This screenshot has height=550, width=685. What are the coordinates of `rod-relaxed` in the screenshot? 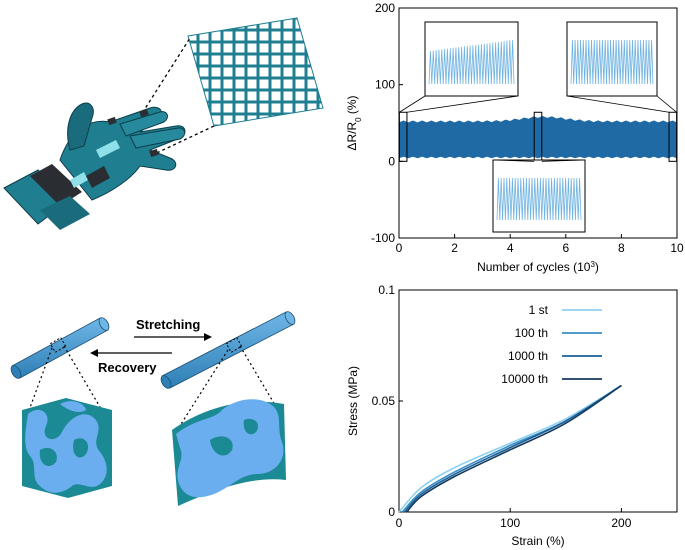 It's located at (60, 348).